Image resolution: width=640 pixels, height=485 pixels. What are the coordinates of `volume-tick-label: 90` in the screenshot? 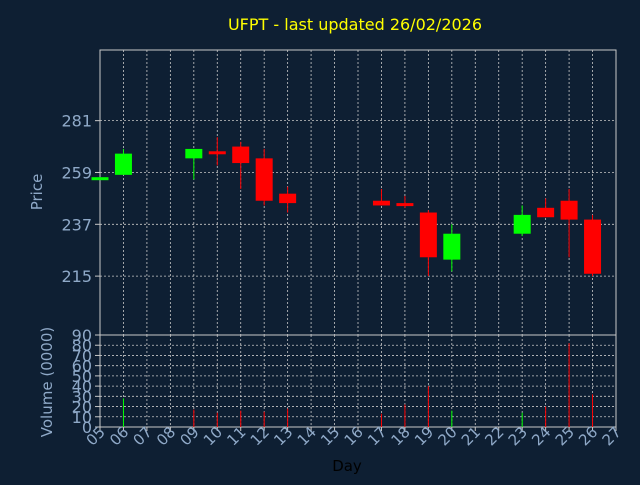 It's located at (82, 335).